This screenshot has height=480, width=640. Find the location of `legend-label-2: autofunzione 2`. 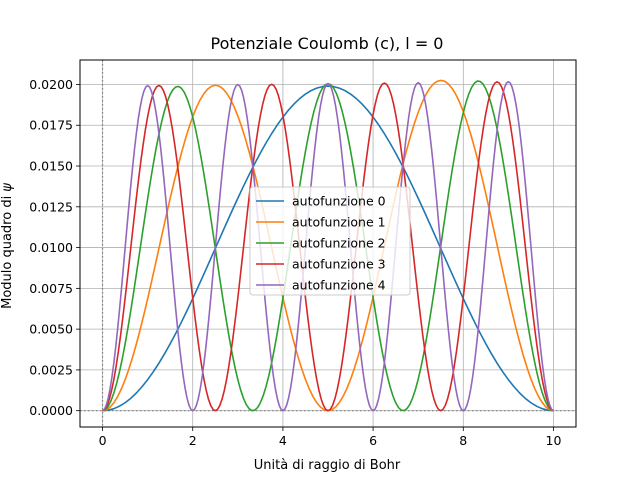

legend-label-2: autofunzione 2 is located at coordinates (339, 243).